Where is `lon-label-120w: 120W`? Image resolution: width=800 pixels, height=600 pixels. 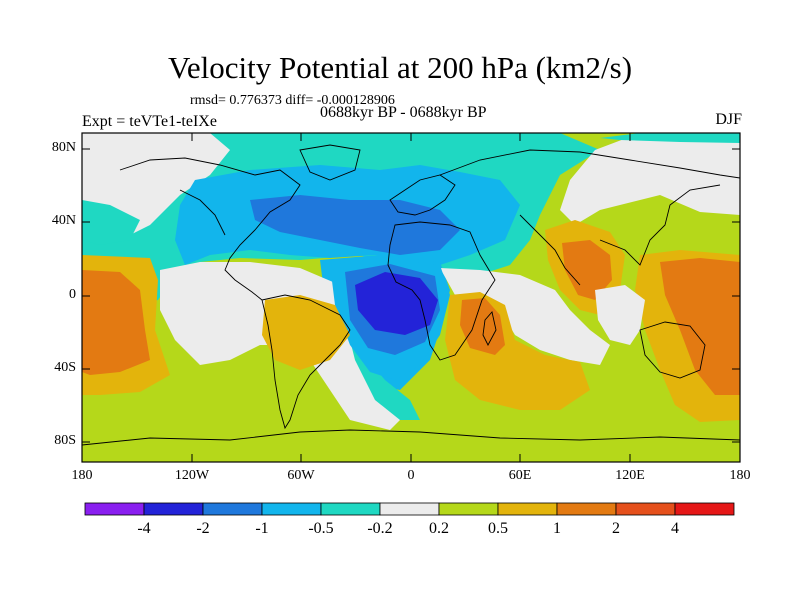 lon-label-120w: 120W is located at coordinates (192, 475).